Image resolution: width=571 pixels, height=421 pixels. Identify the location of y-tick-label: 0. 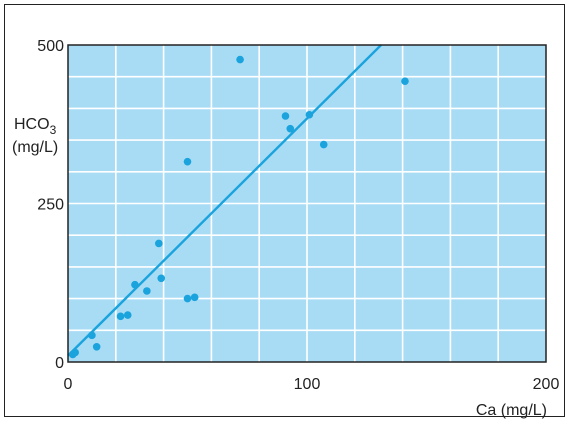
(59, 363).